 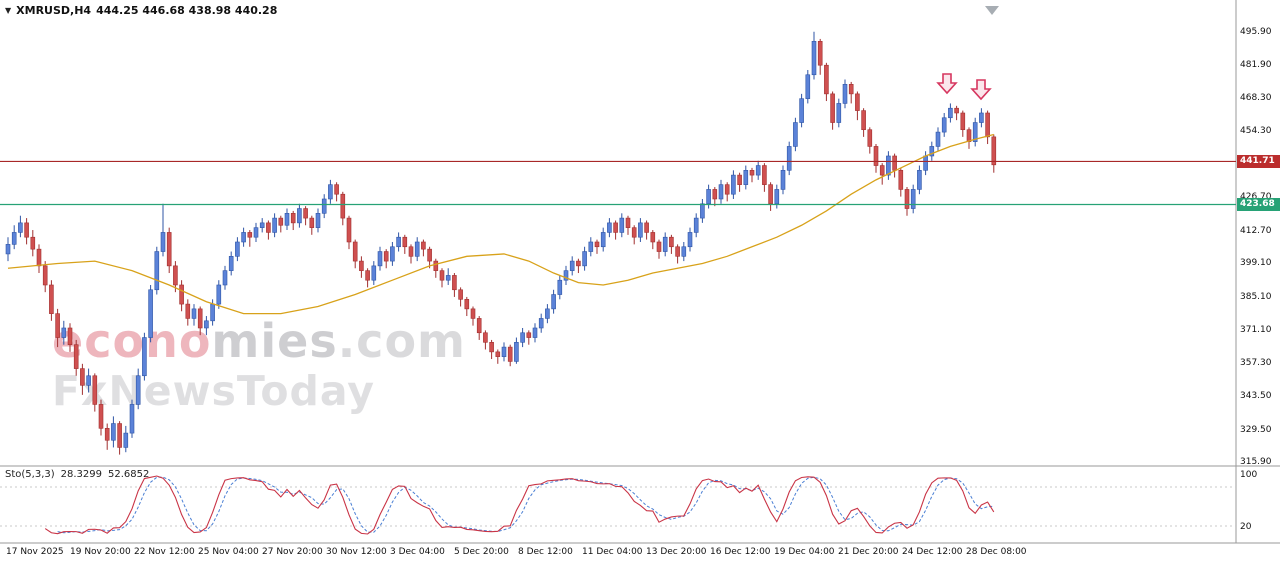 What do you see at coordinates (274, 341) in the screenshot?
I see `watermark-brand-gray: mies` at bounding box center [274, 341].